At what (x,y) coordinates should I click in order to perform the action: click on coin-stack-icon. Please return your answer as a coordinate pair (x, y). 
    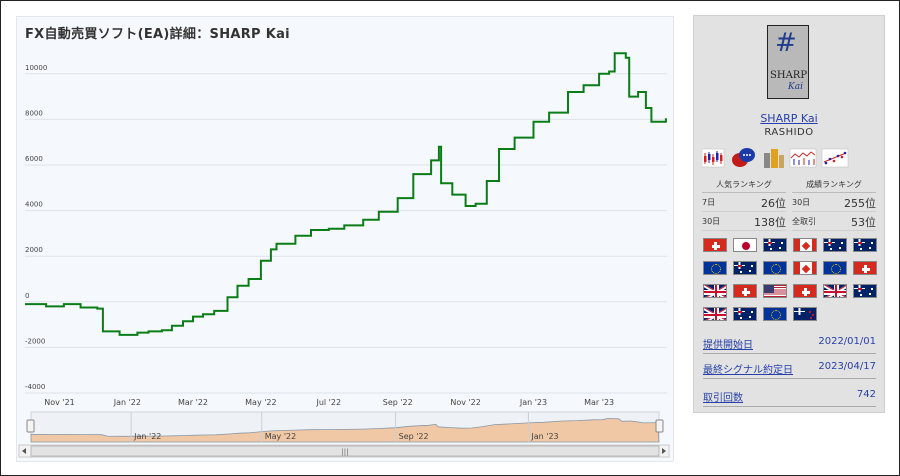
    Looking at the image, I should click on (774, 158).